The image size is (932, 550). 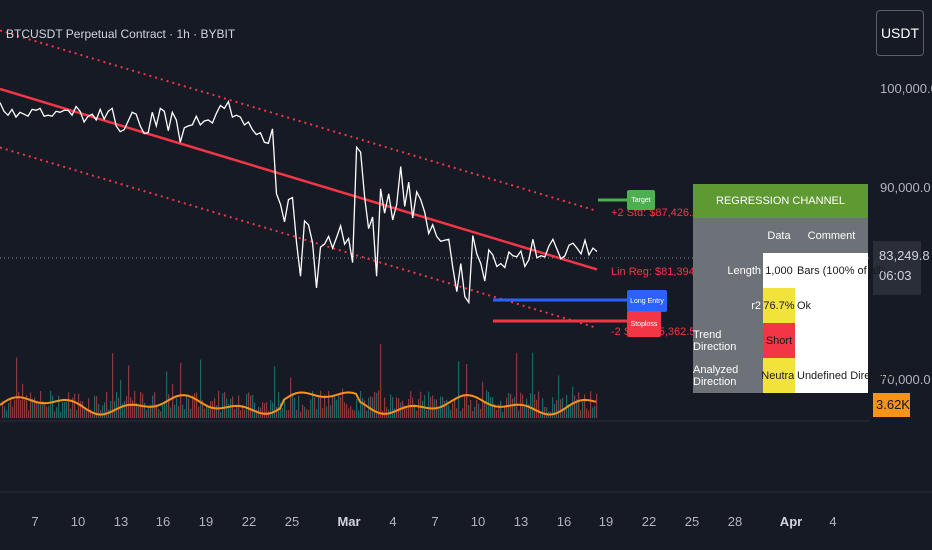 What do you see at coordinates (780, 201) in the screenshot?
I see `regression-table-title: REGRESSION CHANNEL` at bounding box center [780, 201].